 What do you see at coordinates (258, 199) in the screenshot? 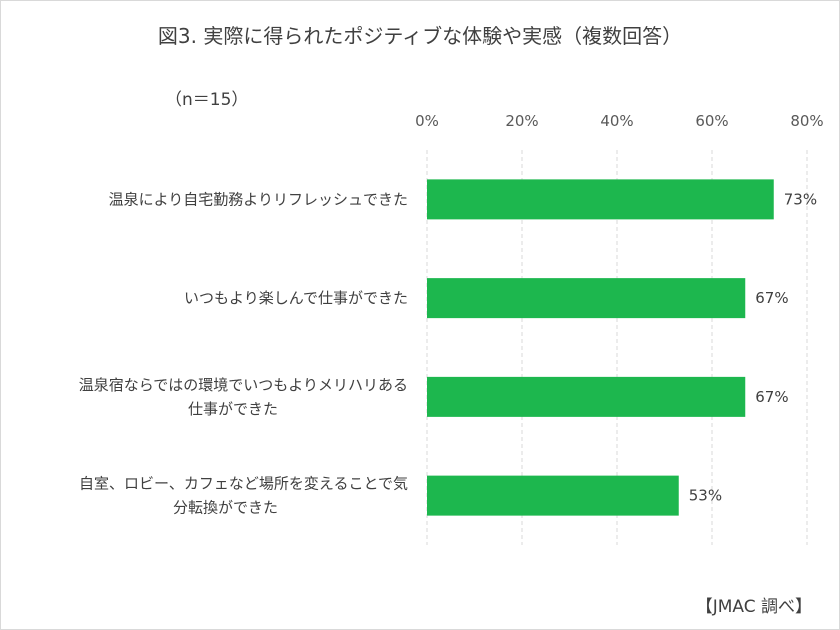
I see `category-label: 温泉により自宅勤務よりリフレッシュできた` at bounding box center [258, 199].